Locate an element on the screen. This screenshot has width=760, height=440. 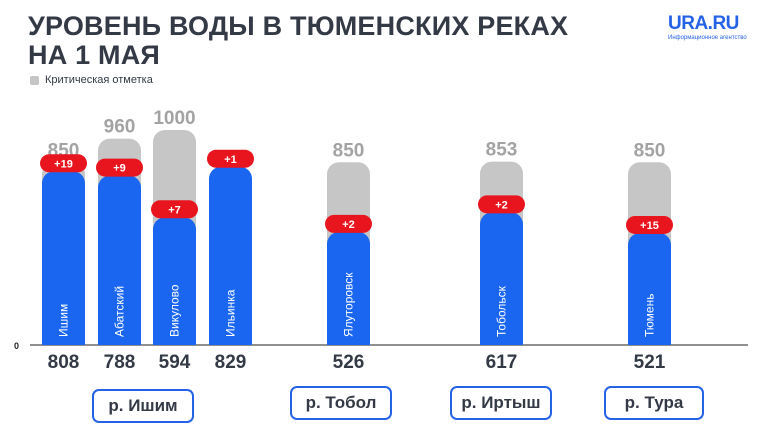
station-label-4: Ялуторовск is located at coordinates (349, 304).